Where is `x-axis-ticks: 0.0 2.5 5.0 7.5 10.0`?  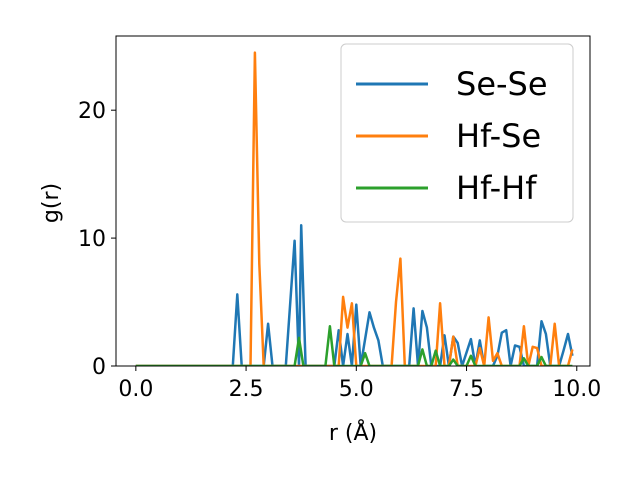 x-axis-ticks: 0.0 2.5 5.0 7.5 10.0 is located at coordinates (359, 384).